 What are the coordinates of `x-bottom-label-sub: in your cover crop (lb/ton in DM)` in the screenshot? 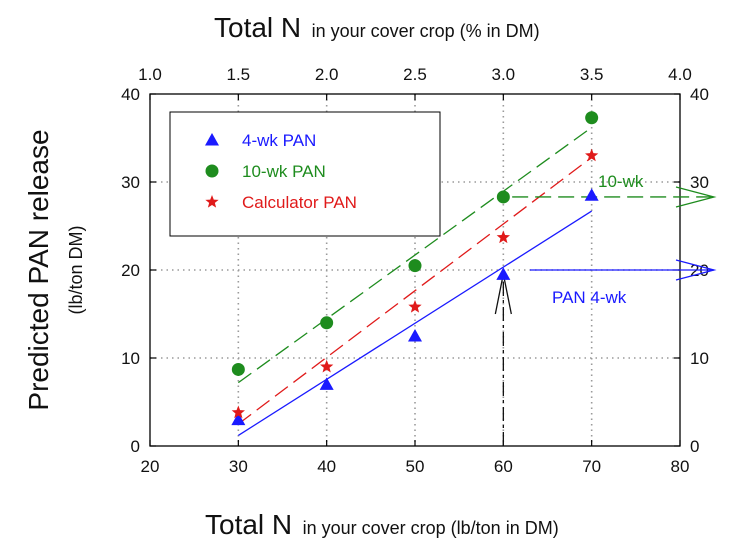 It's located at (431, 528).